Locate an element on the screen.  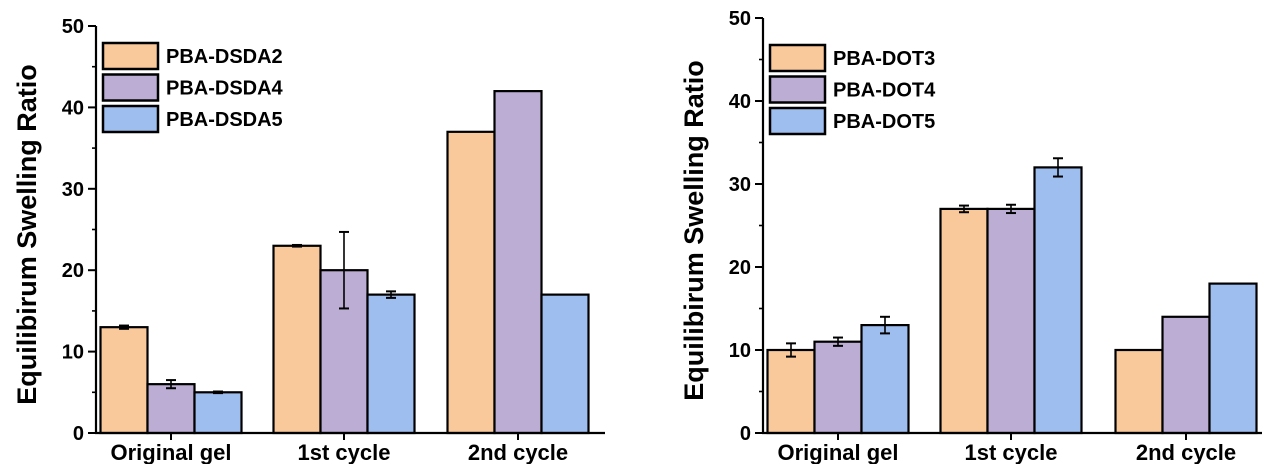
legend-label: PBA-DSDA2 is located at coordinates (224, 57).